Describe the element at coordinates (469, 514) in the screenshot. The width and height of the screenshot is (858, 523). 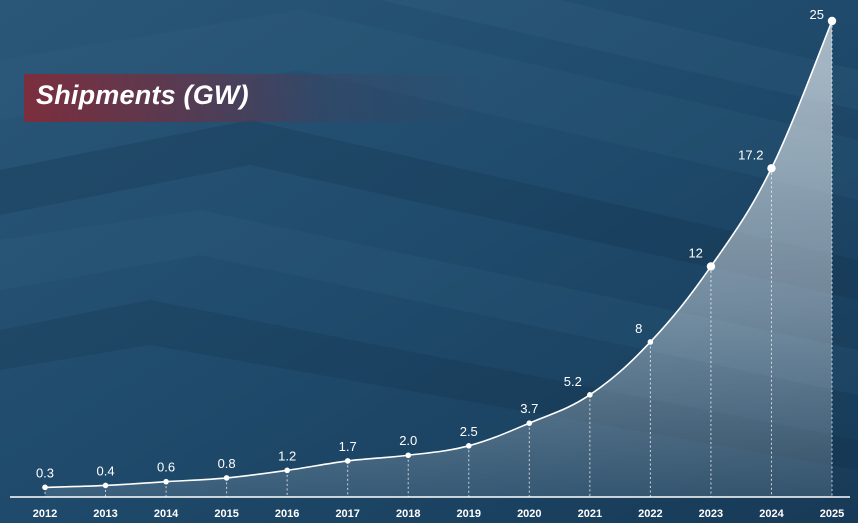
I see `x-tick-label-2019: 2019` at that location.